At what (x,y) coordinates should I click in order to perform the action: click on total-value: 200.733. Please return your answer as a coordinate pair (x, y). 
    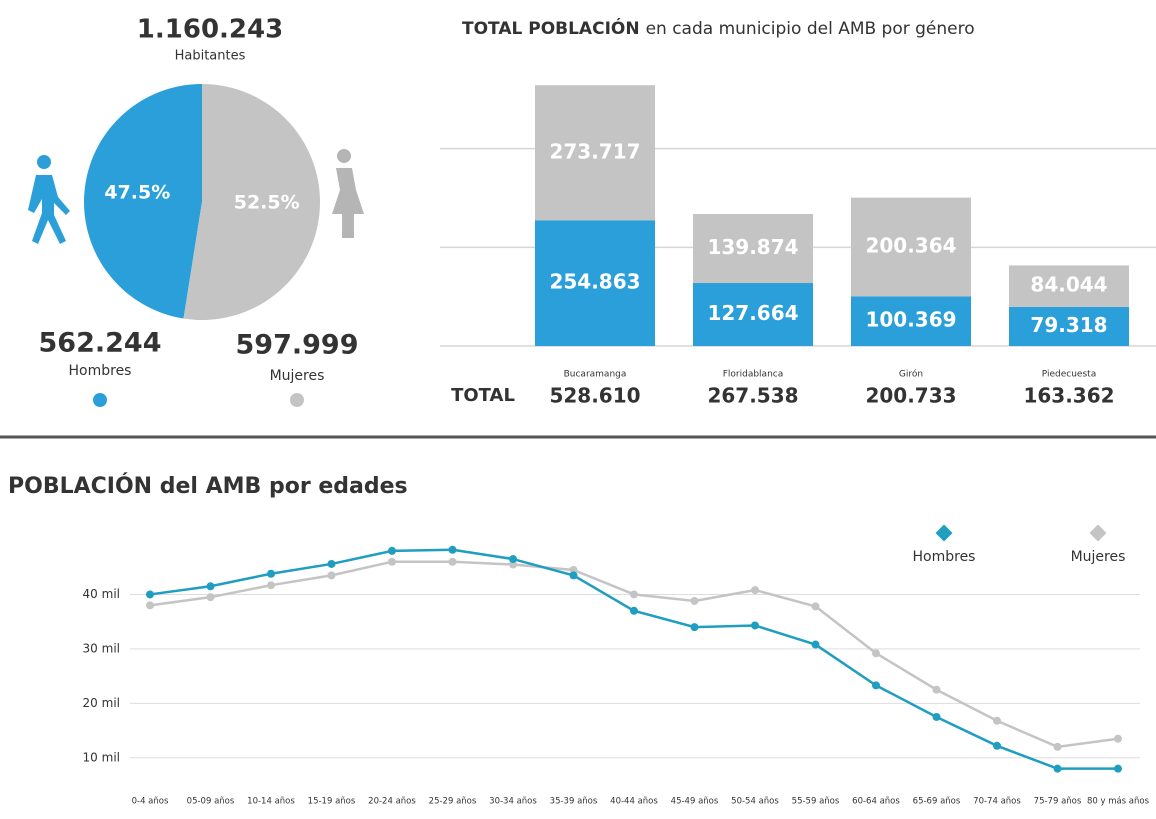
    Looking at the image, I should click on (910, 396).